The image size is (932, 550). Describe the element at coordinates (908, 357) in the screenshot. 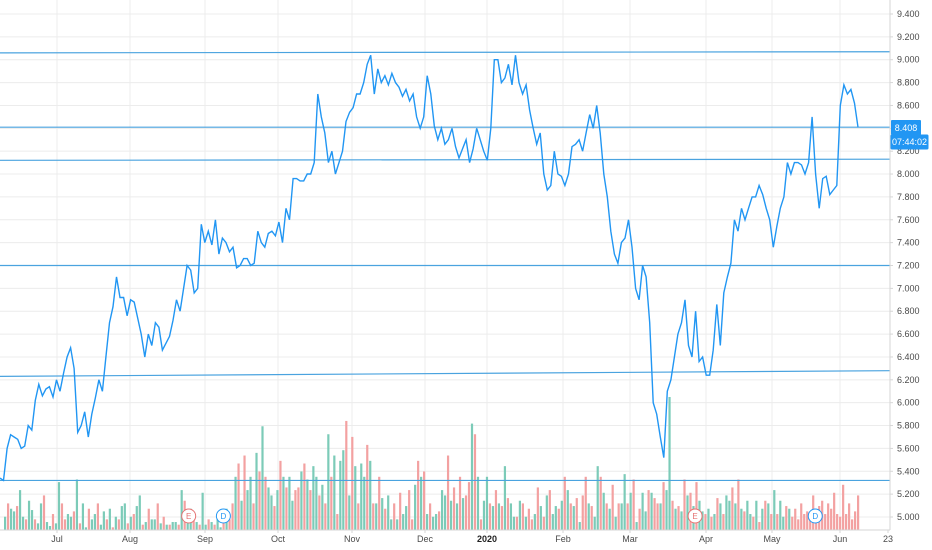

I see `y-tick-label: 6.400` at that location.